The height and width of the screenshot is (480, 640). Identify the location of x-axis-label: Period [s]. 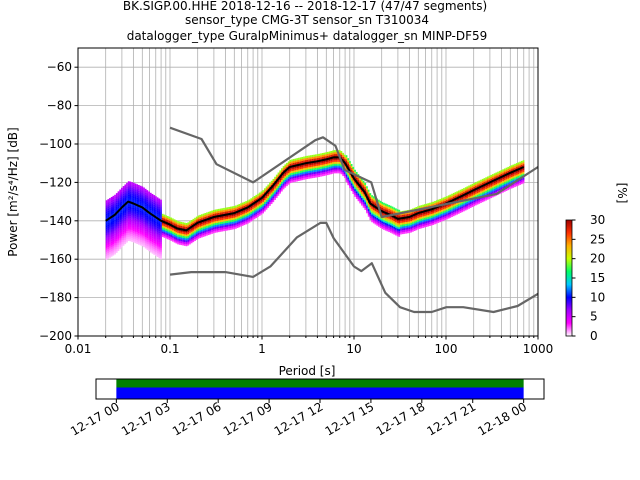
(307, 371).